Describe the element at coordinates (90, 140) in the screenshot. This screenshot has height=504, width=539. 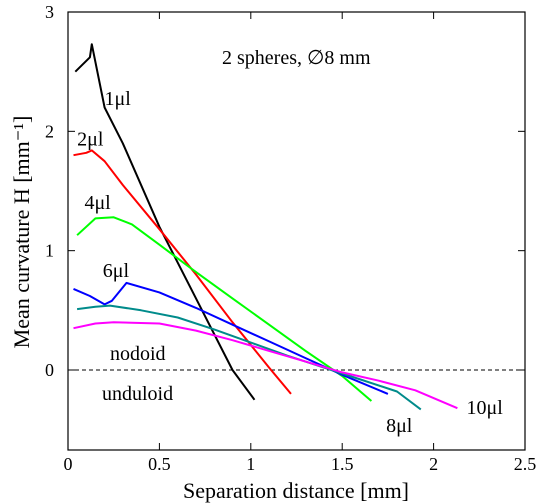
I see `series-label-2: 2μl` at that location.